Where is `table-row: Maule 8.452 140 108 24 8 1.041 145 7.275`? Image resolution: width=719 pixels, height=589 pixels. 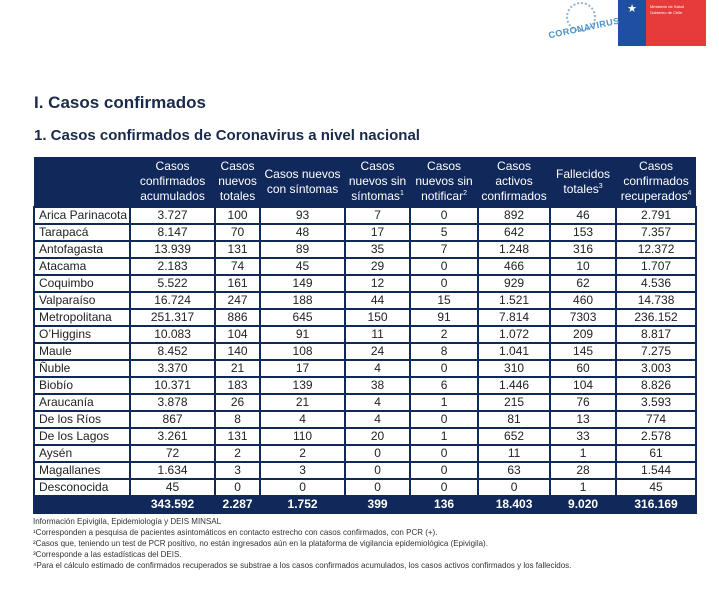
table-row: Maule 8.452 140 108 24 8 1.041 145 7.275 is located at coordinates (365, 351).